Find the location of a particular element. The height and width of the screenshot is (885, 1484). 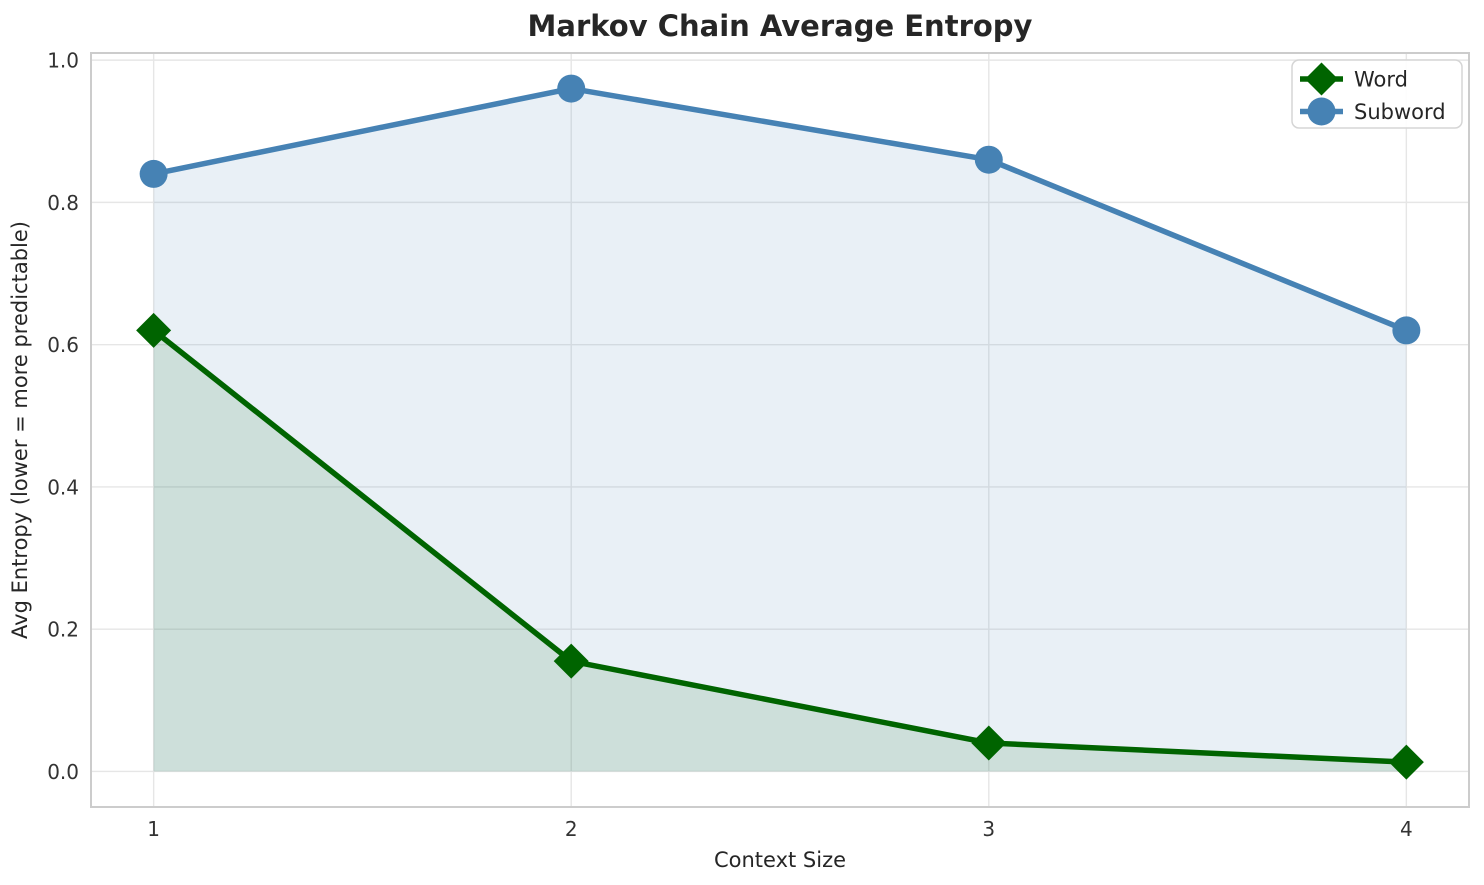

x-tick-label: 4 is located at coordinates (1406, 829).